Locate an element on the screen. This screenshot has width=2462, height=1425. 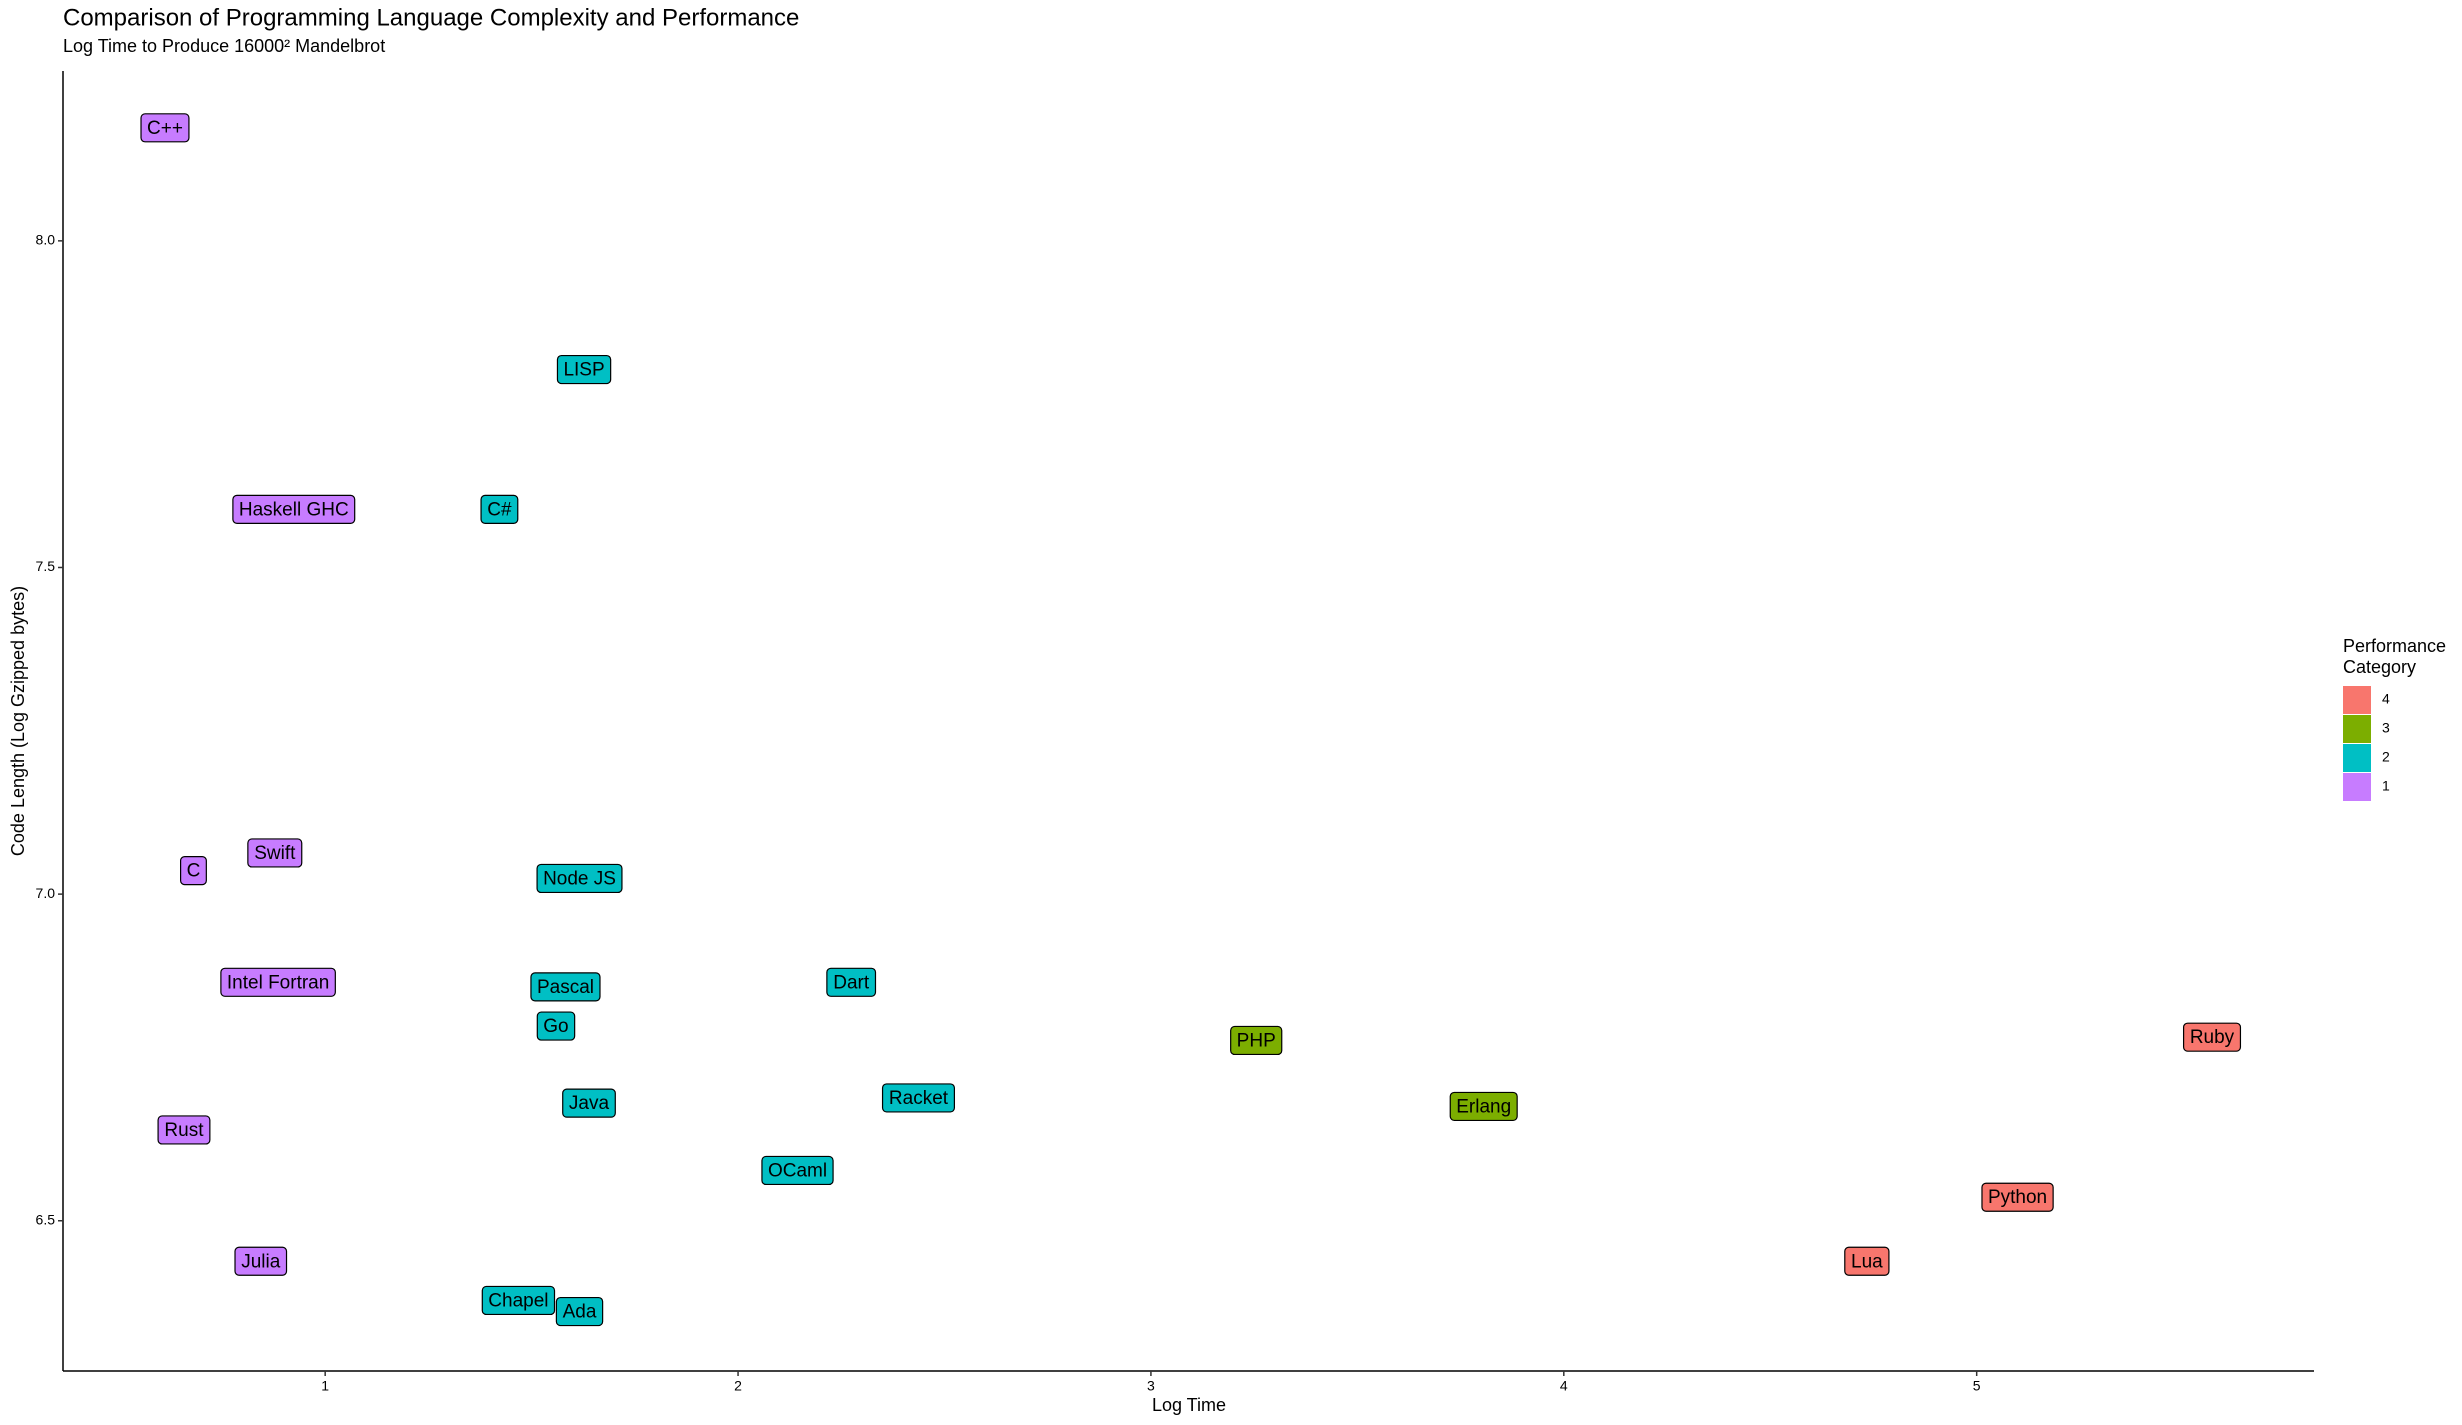
point-label: Pascal is located at coordinates (565, 987).